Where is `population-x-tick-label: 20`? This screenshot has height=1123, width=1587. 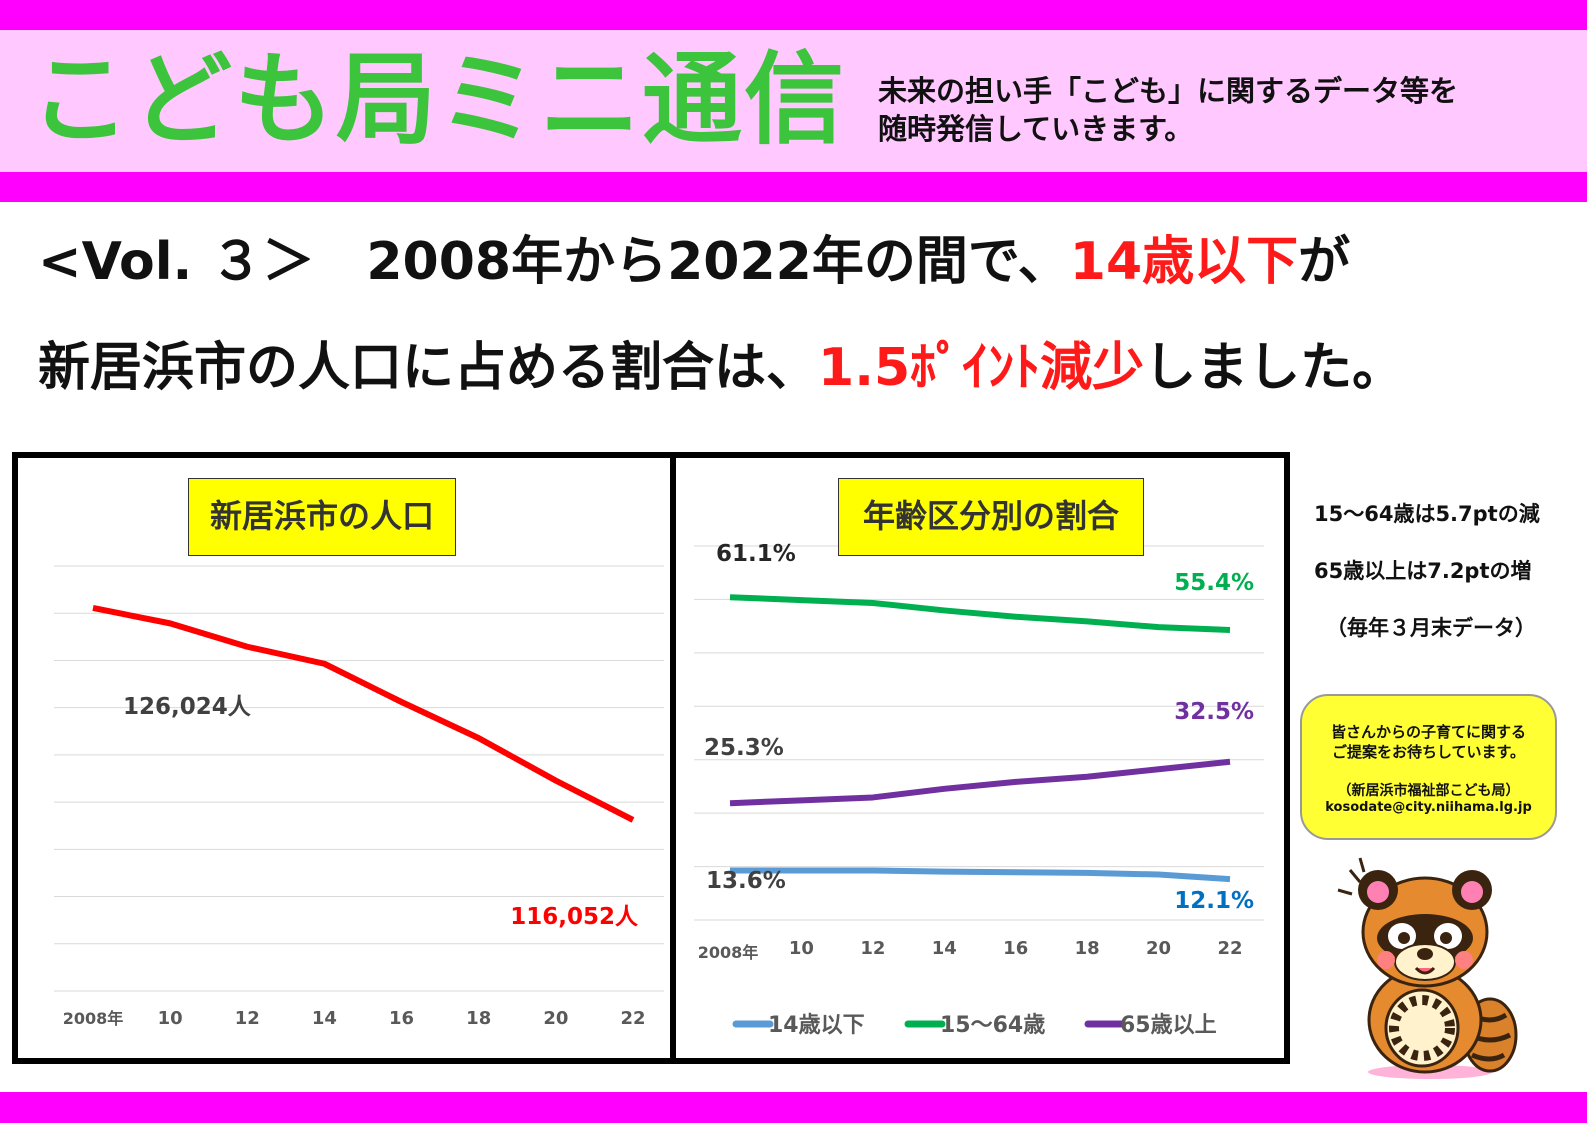 population-x-tick-label: 20 is located at coordinates (555, 1018).